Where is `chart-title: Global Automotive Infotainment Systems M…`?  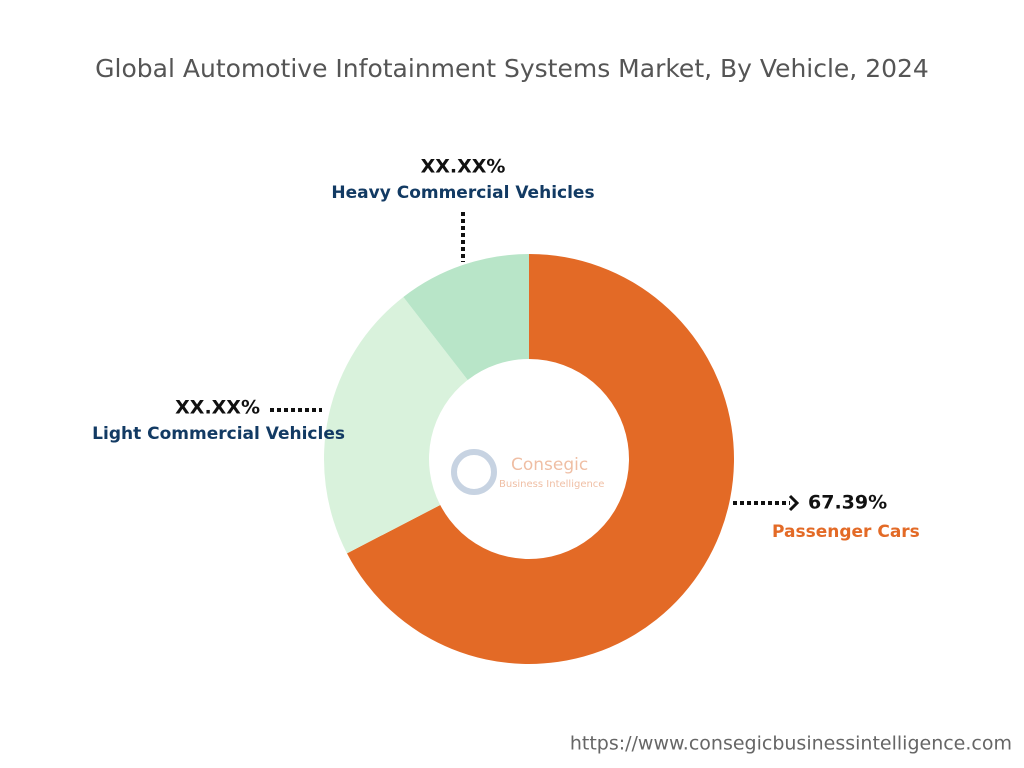
chart-title: Global Automotive Infotainment Systems M… is located at coordinates (512, 68).